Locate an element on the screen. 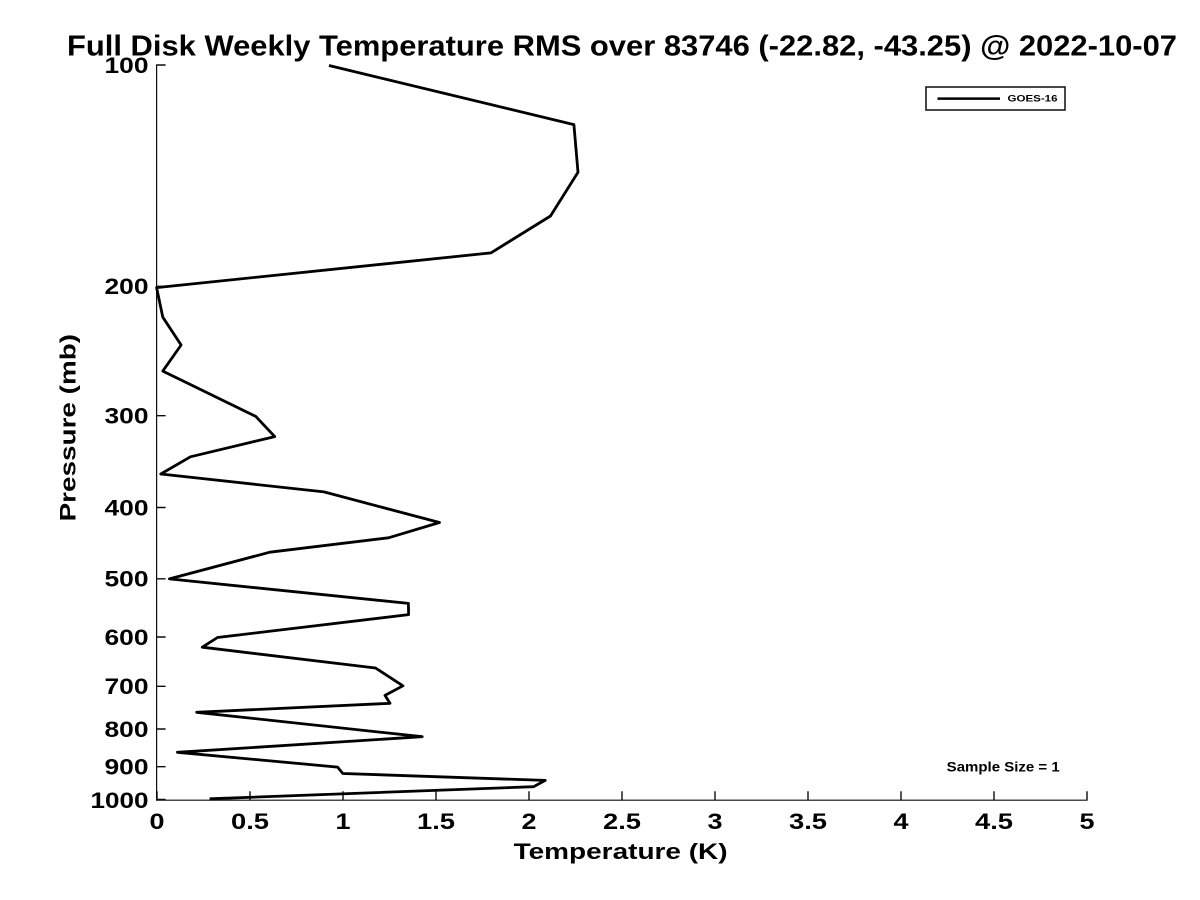 Image resolution: width=1200 pixels, height=900 pixels. svg-text: 1000 is located at coordinates (120, 800).